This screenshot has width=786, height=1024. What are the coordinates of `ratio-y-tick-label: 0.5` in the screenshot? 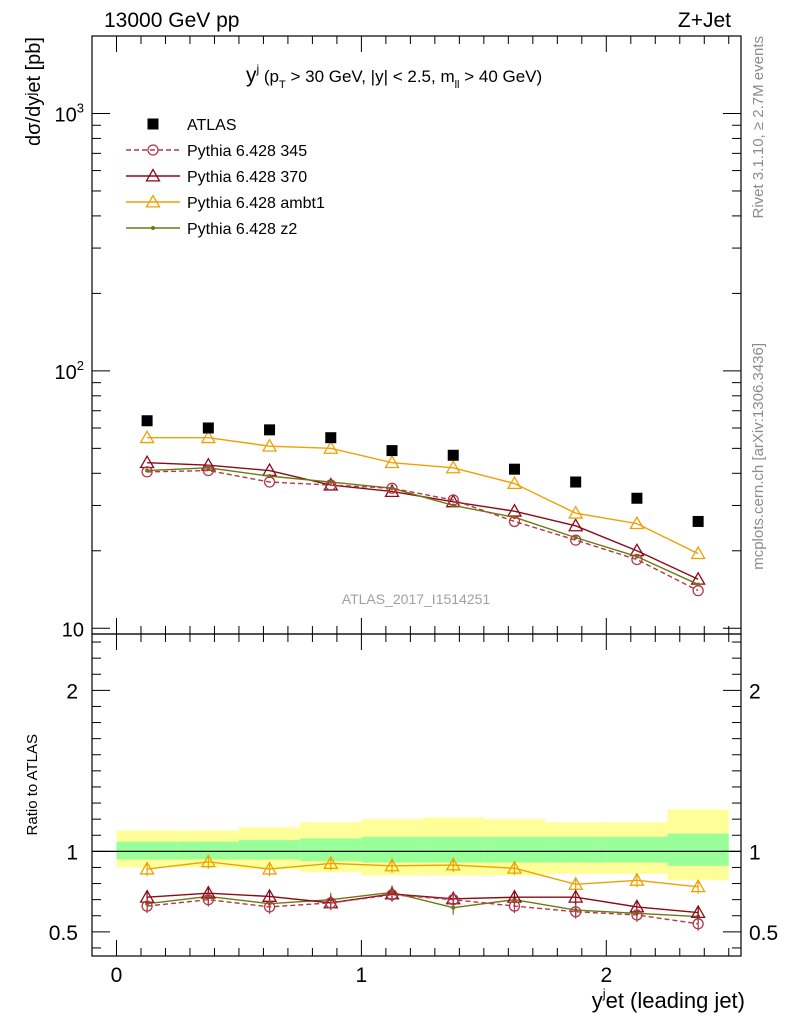 It's located at (63, 933).